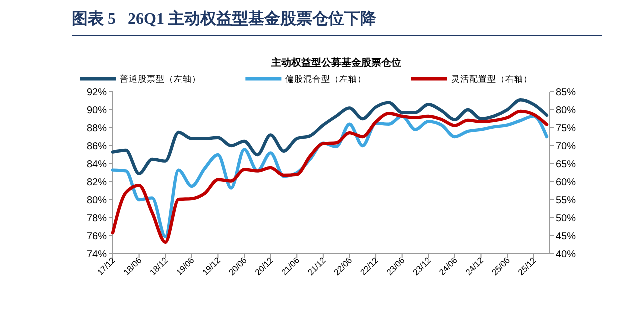 This screenshot has height=336, width=620. What do you see at coordinates (97, 111) in the screenshot?
I see `y-tick-label: 90%` at bounding box center [97, 111].